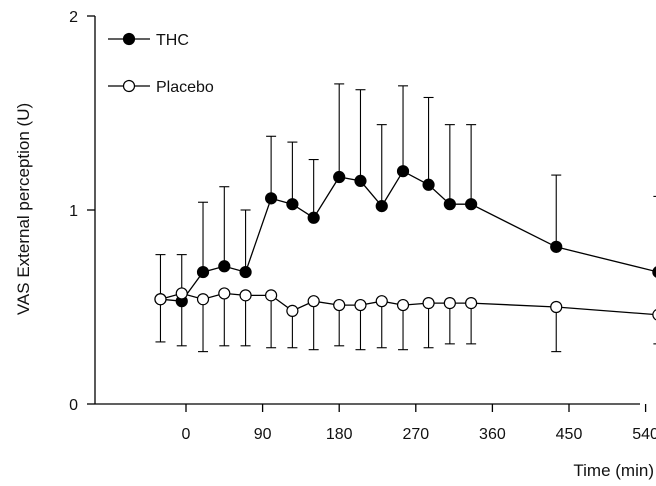  Describe the element at coordinates (172, 40) in the screenshot. I see `legend-thc-label: THC` at that location.